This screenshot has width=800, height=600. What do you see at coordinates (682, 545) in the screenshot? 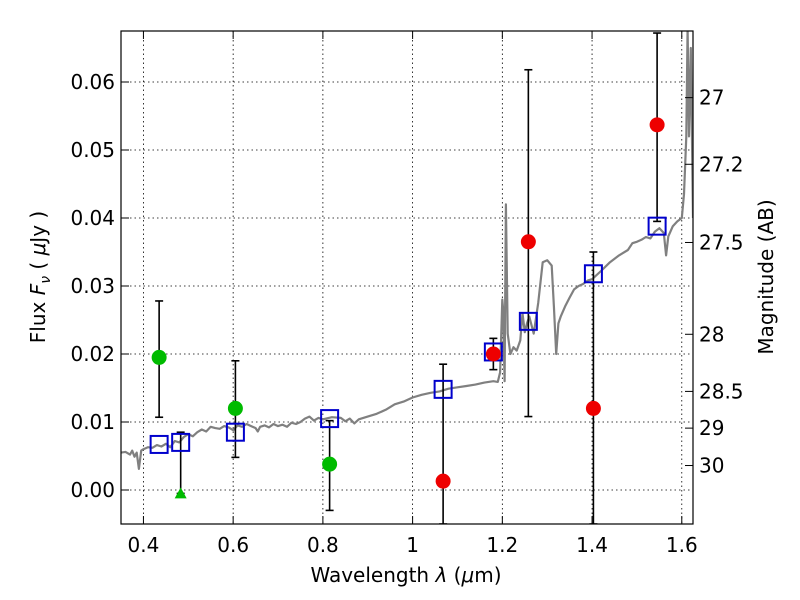
I see `x-tick-label: 1.6` at bounding box center [682, 545].